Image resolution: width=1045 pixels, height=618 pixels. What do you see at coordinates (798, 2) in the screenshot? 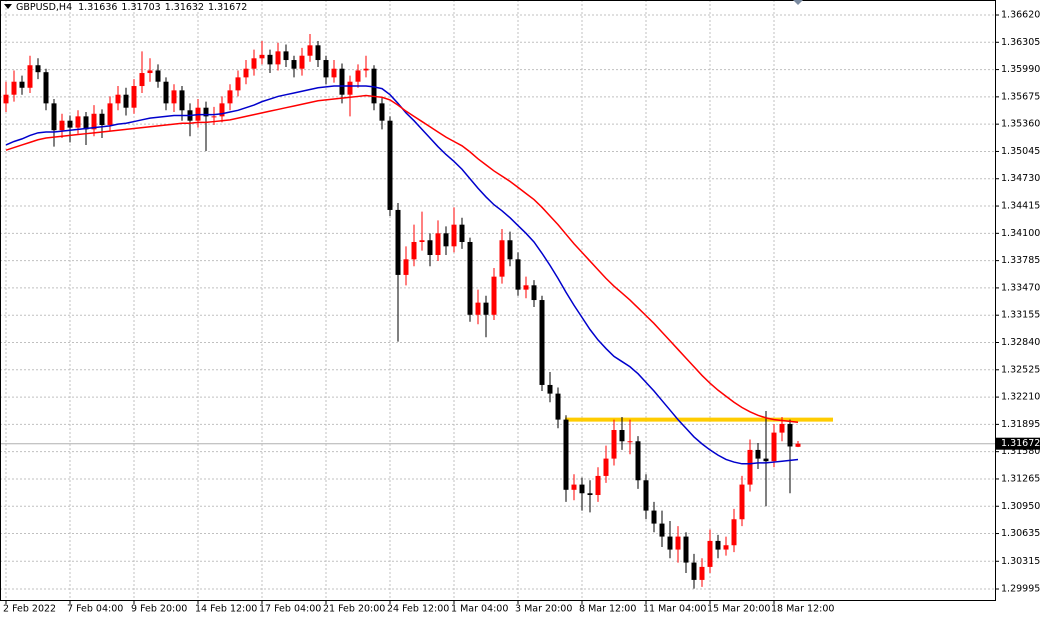
I see `shift-marker` at bounding box center [798, 2].